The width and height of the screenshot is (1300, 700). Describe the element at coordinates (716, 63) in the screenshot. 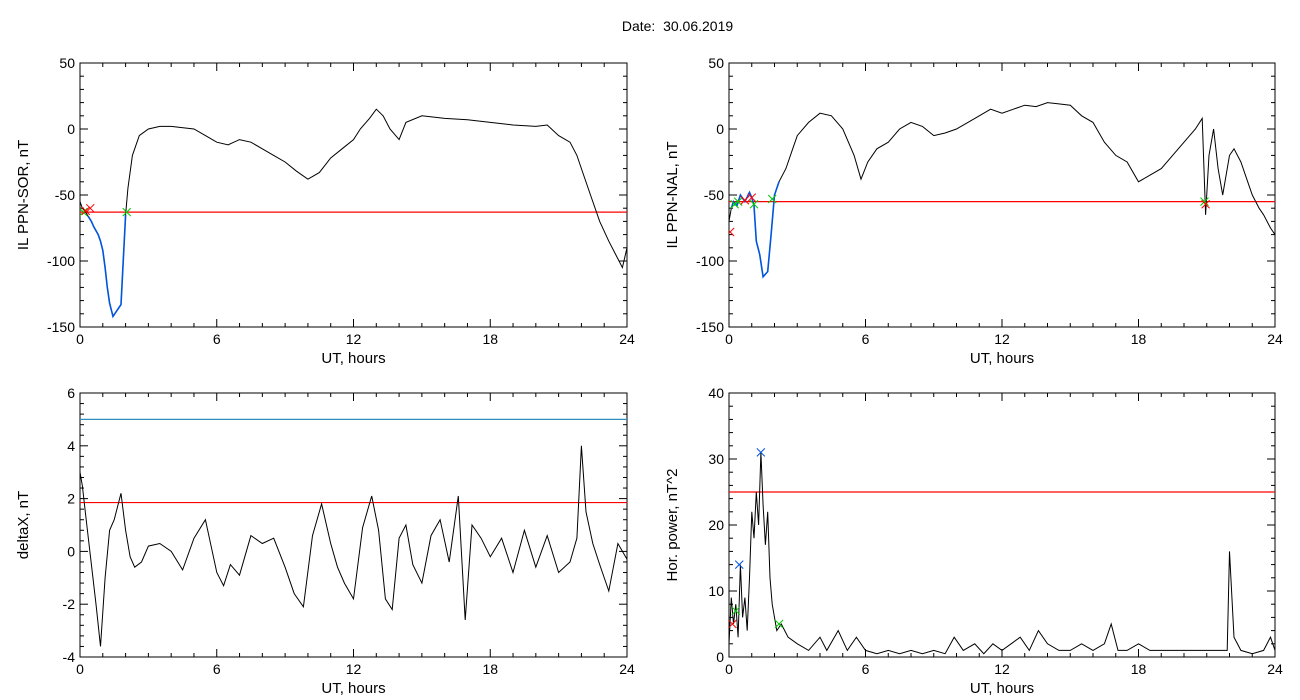

I see `y-tick-label: 50` at that location.